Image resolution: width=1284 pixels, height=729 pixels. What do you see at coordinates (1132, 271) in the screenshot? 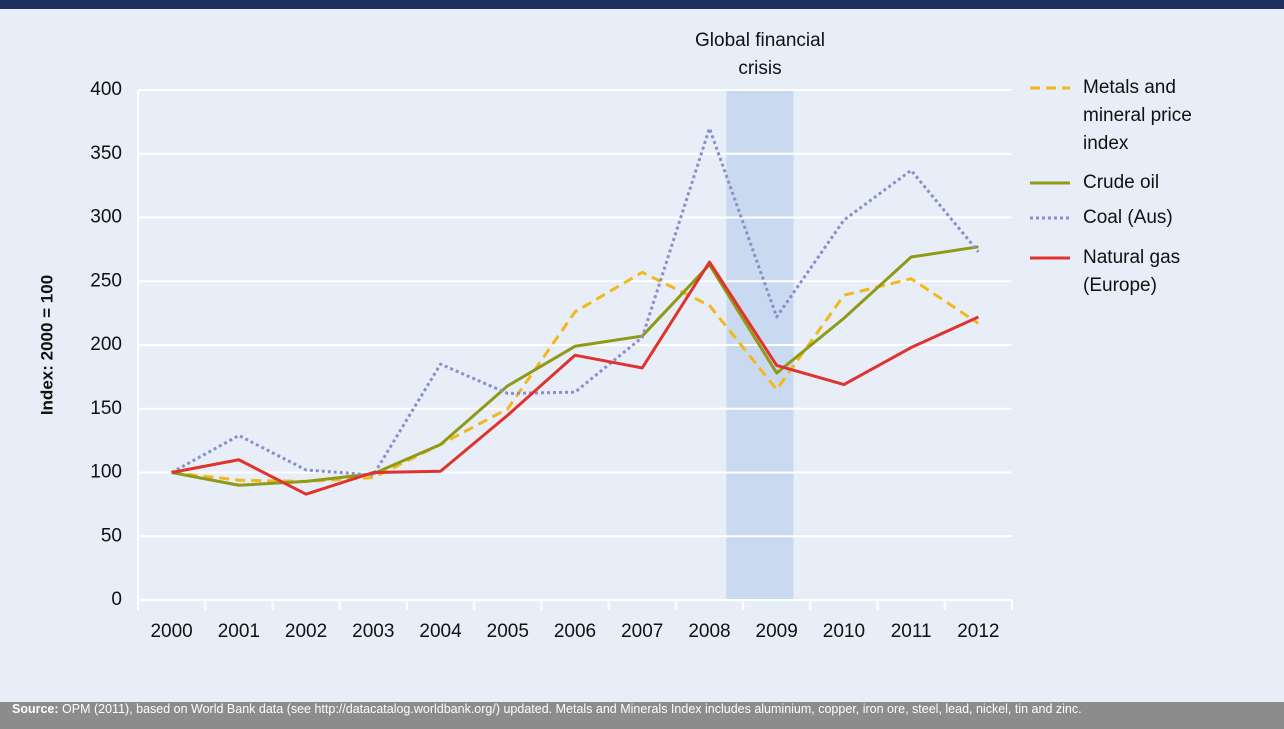
I see `legend-label: Natural gas (Europe)` at bounding box center [1132, 271].